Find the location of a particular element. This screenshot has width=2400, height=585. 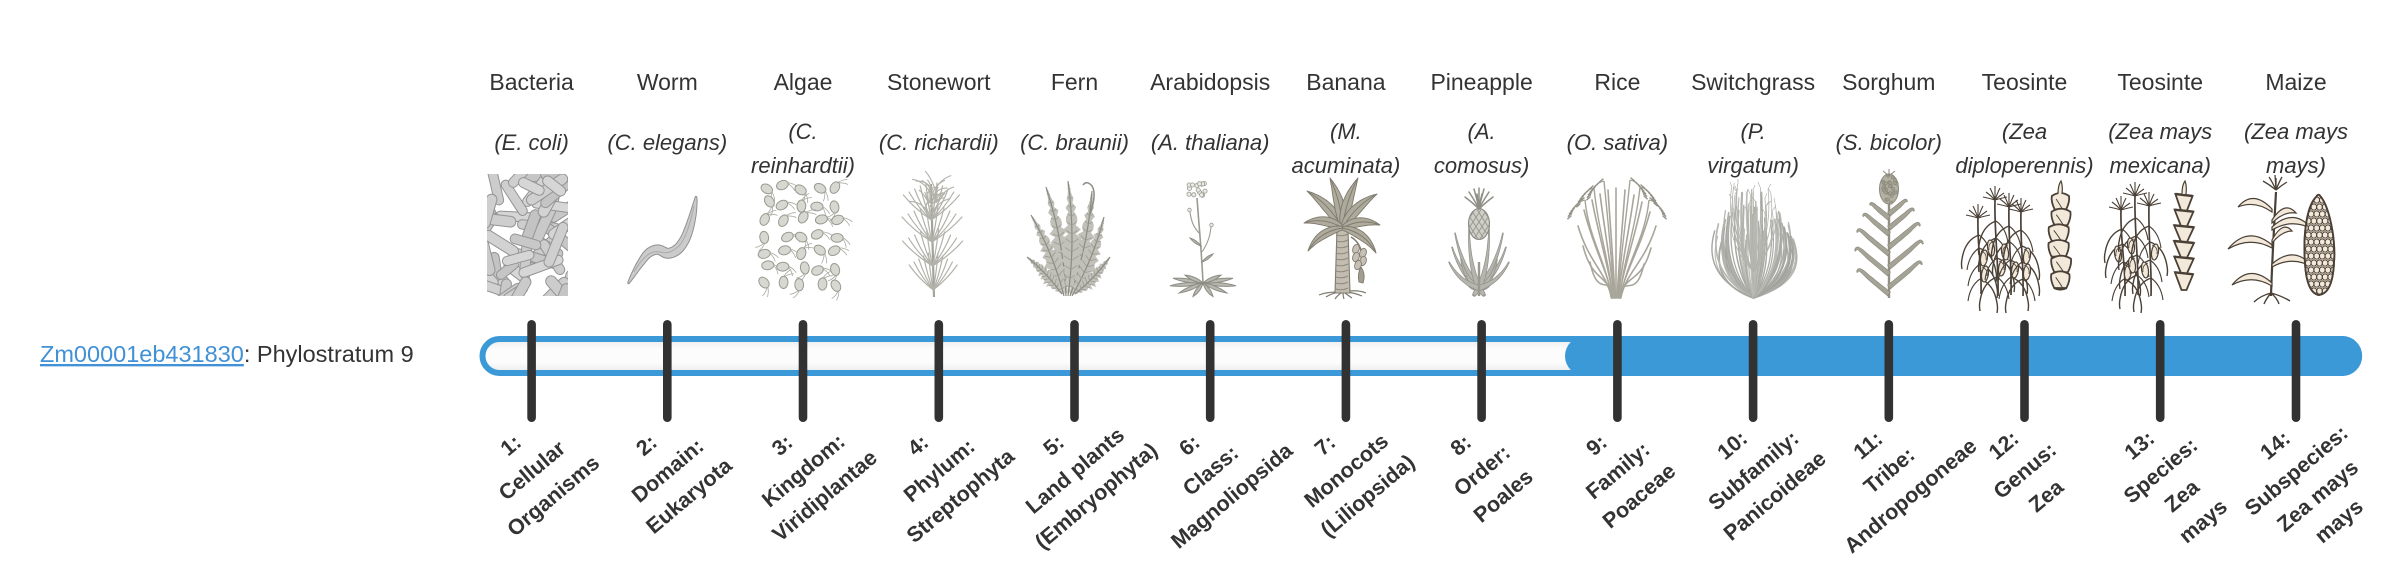

svg-text: diploperennis) is located at coordinates (2024, 165).